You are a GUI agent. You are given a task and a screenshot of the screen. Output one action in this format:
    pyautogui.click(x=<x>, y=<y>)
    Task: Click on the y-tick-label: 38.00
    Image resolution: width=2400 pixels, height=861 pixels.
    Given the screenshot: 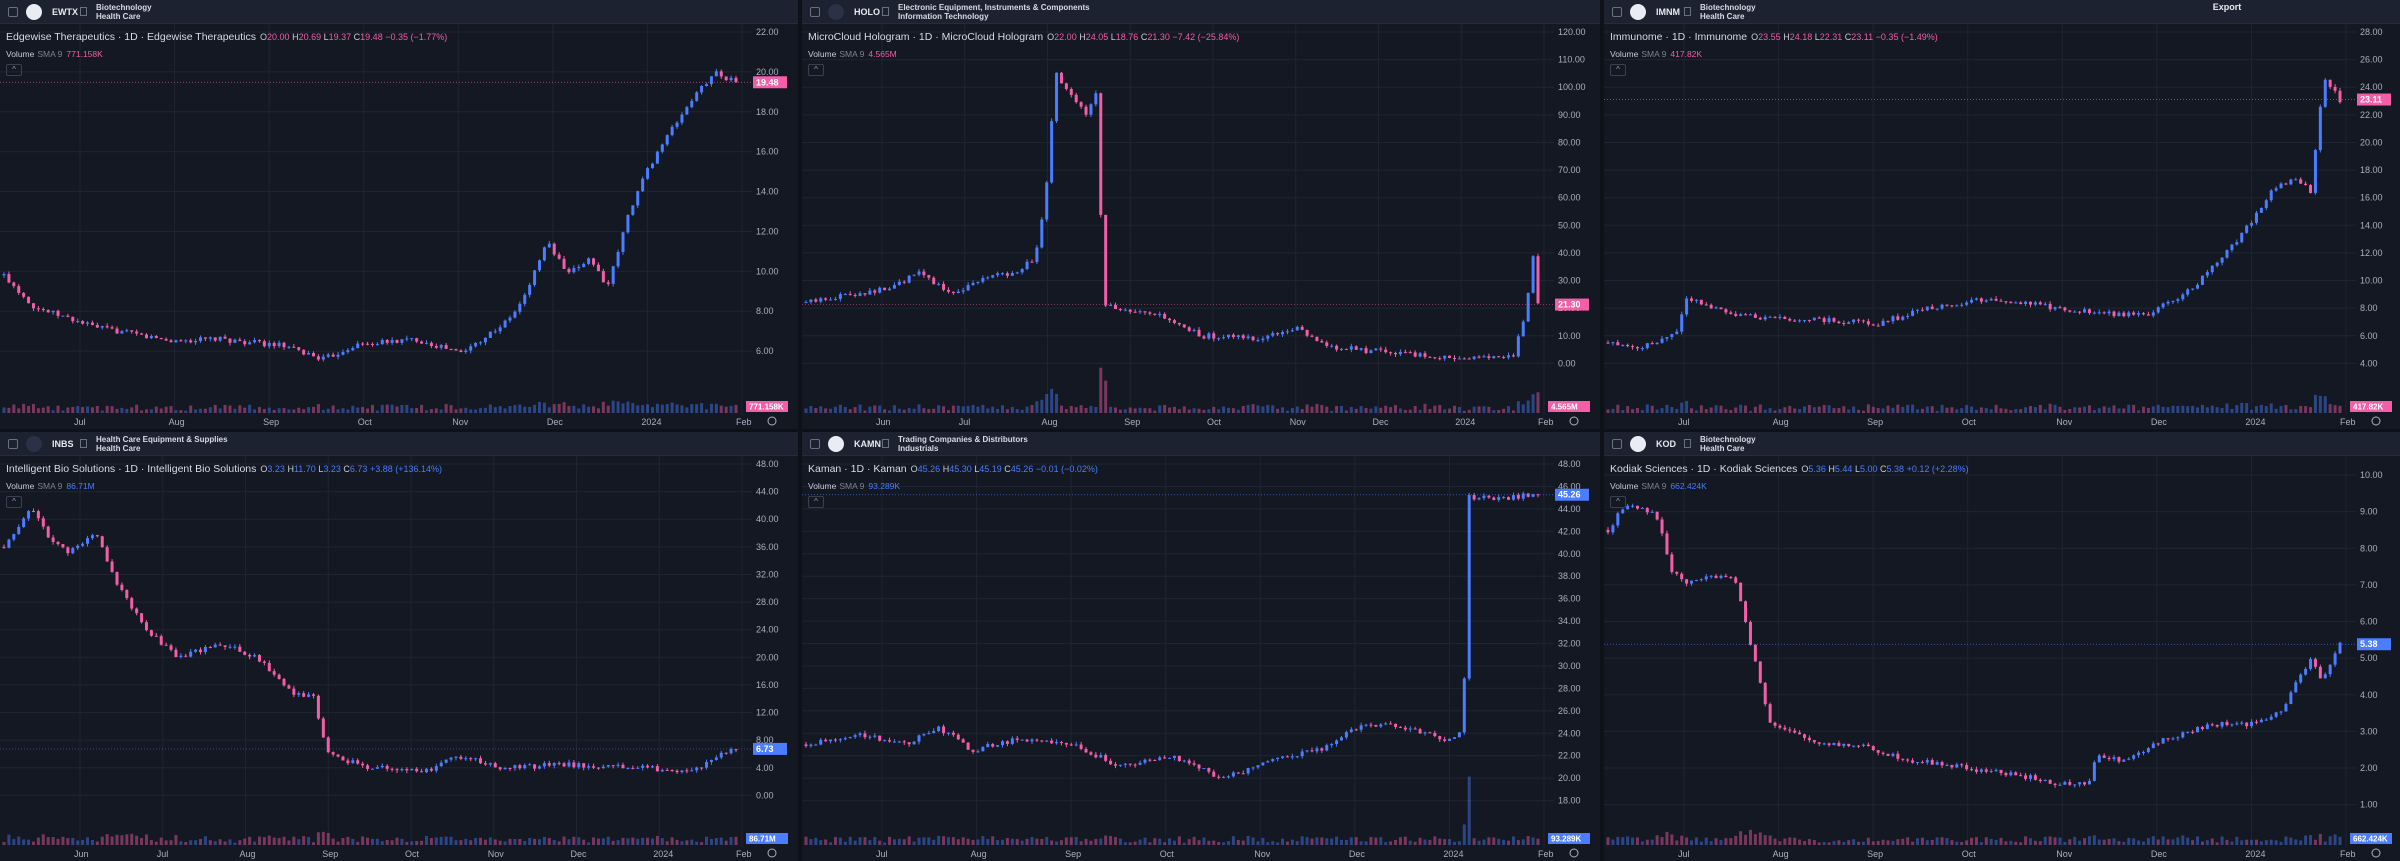 What is the action you would take?
    pyautogui.click(x=1569, y=576)
    